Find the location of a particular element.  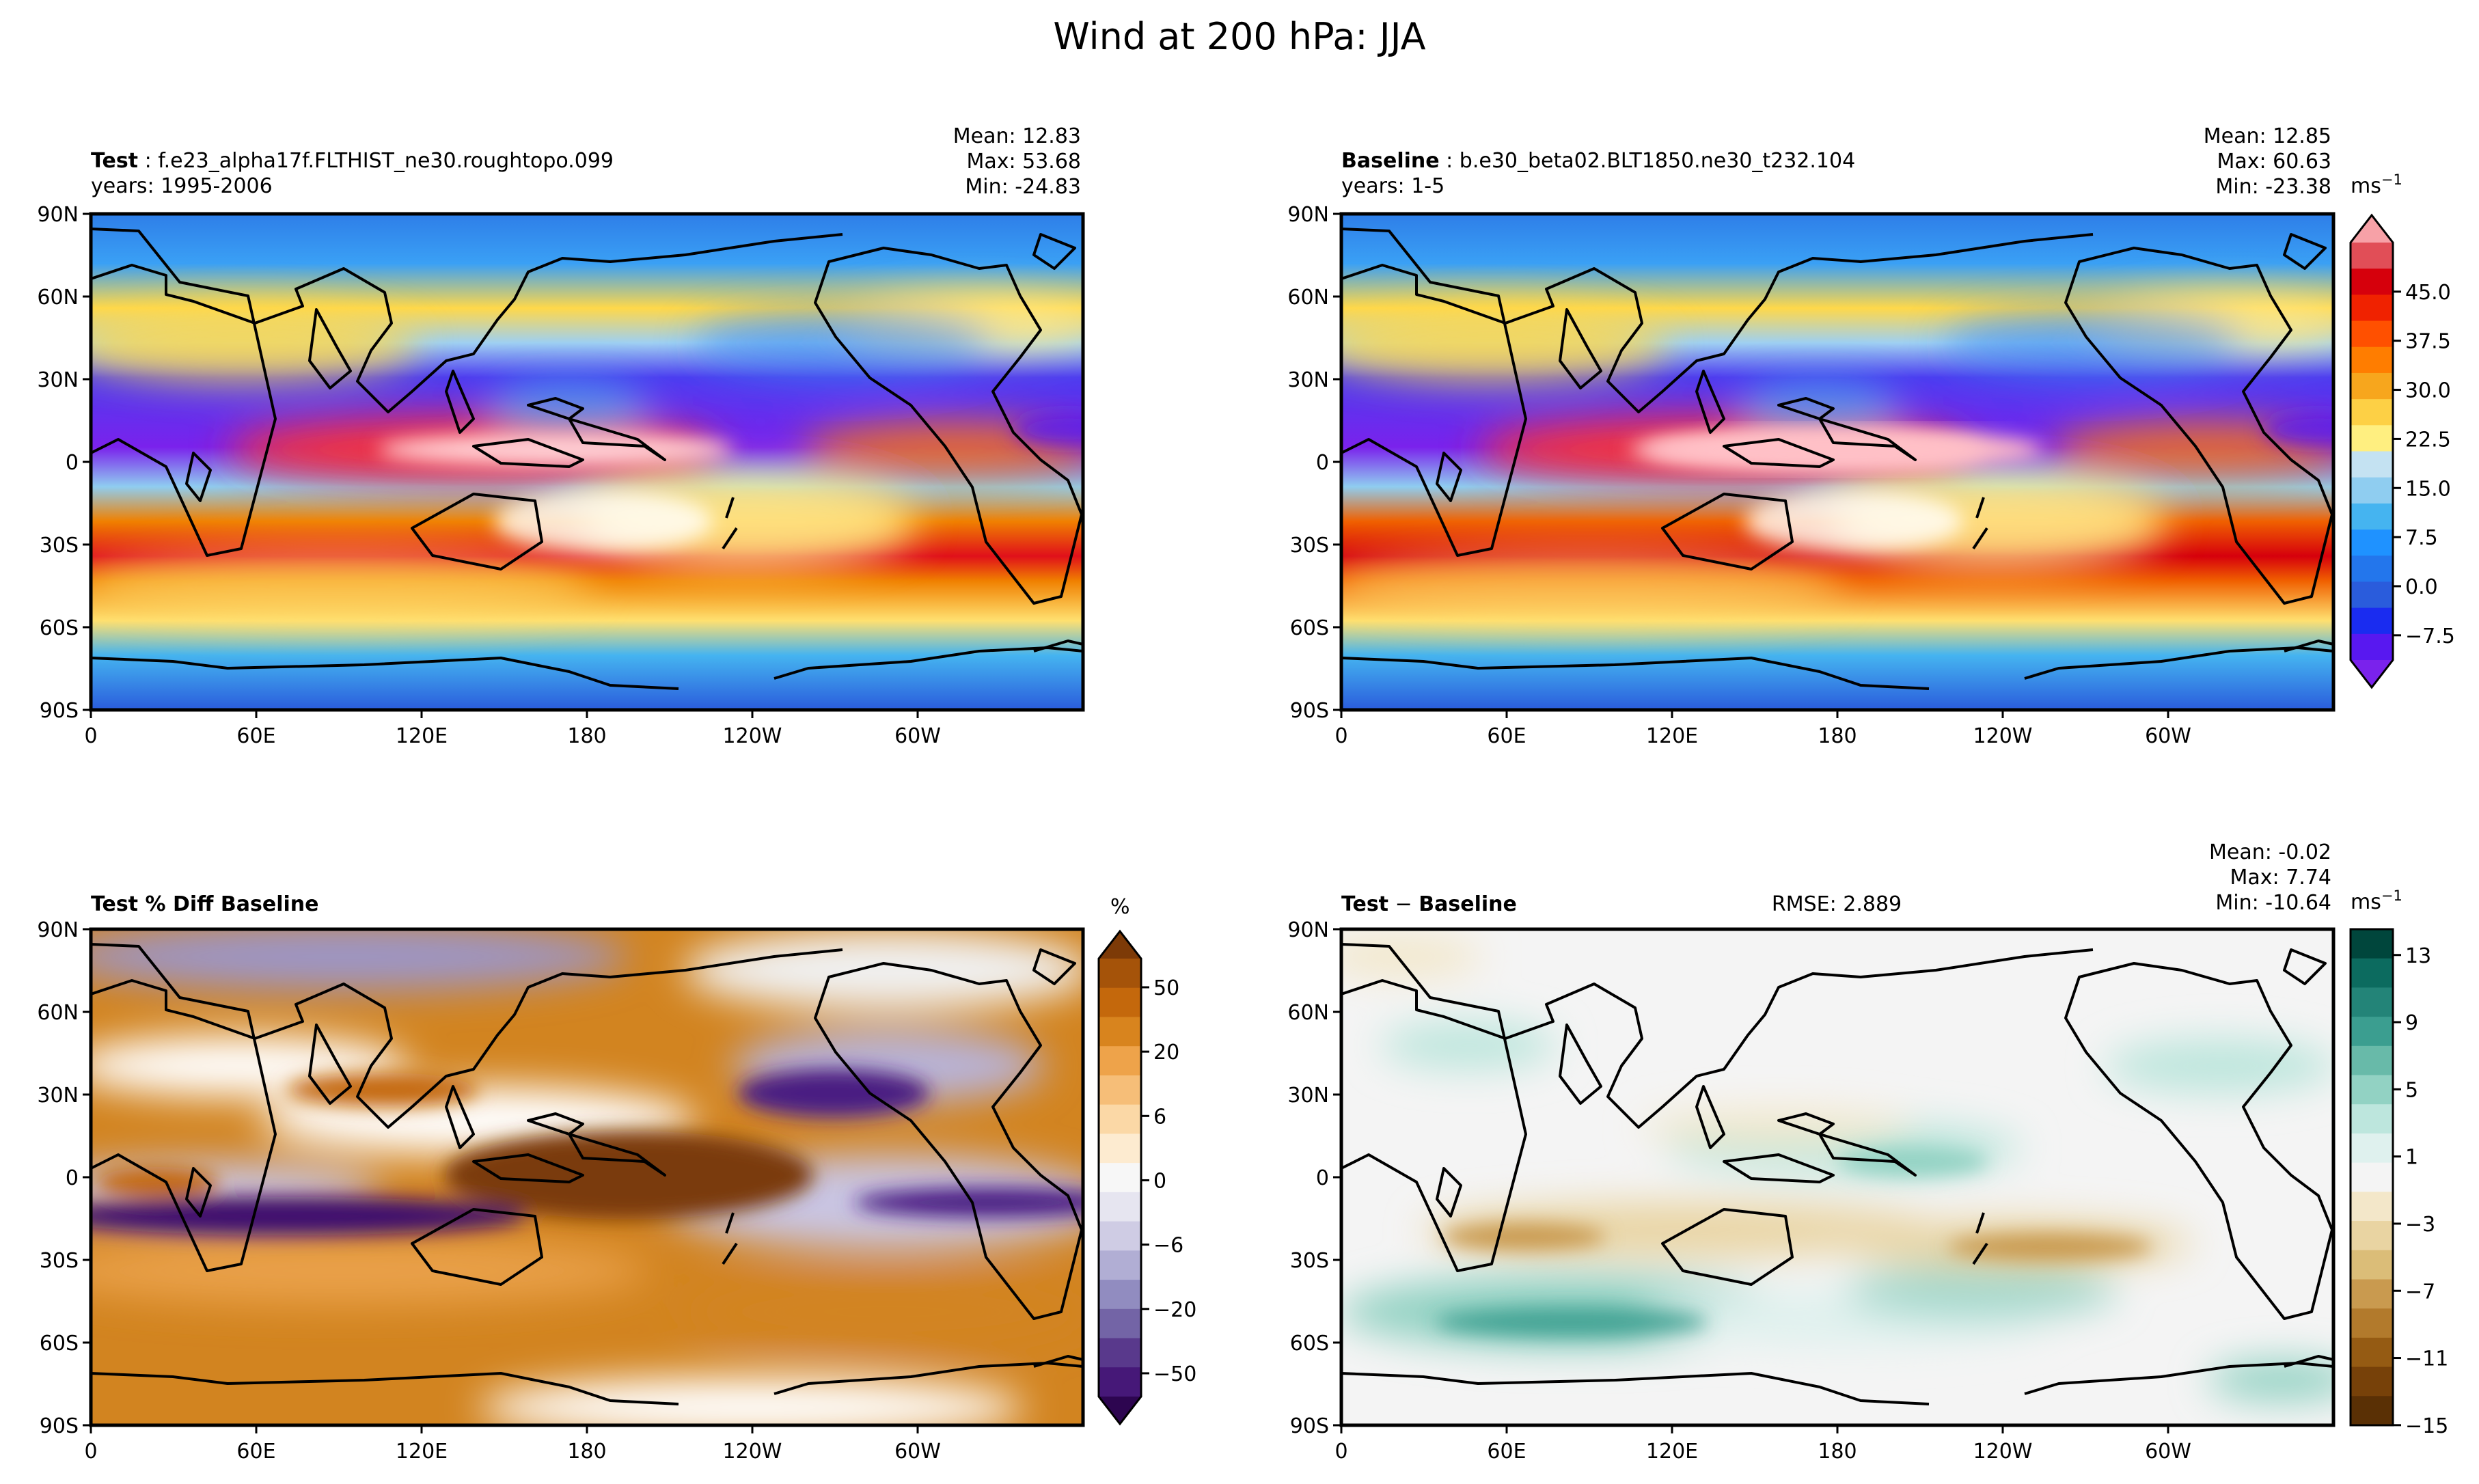

colorbar-field: ms−1 45.0 37.5 30.0 22.5 15.0 7.5 0.0 −7.5 is located at coordinates (2402, 430).